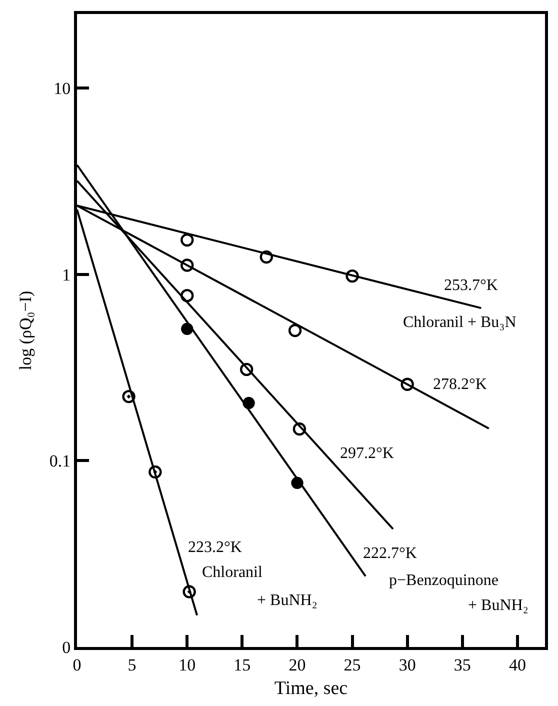 The image size is (558, 706). What do you see at coordinates (187, 664) in the screenshot?
I see `x-tick-label: 10` at bounding box center [187, 664].